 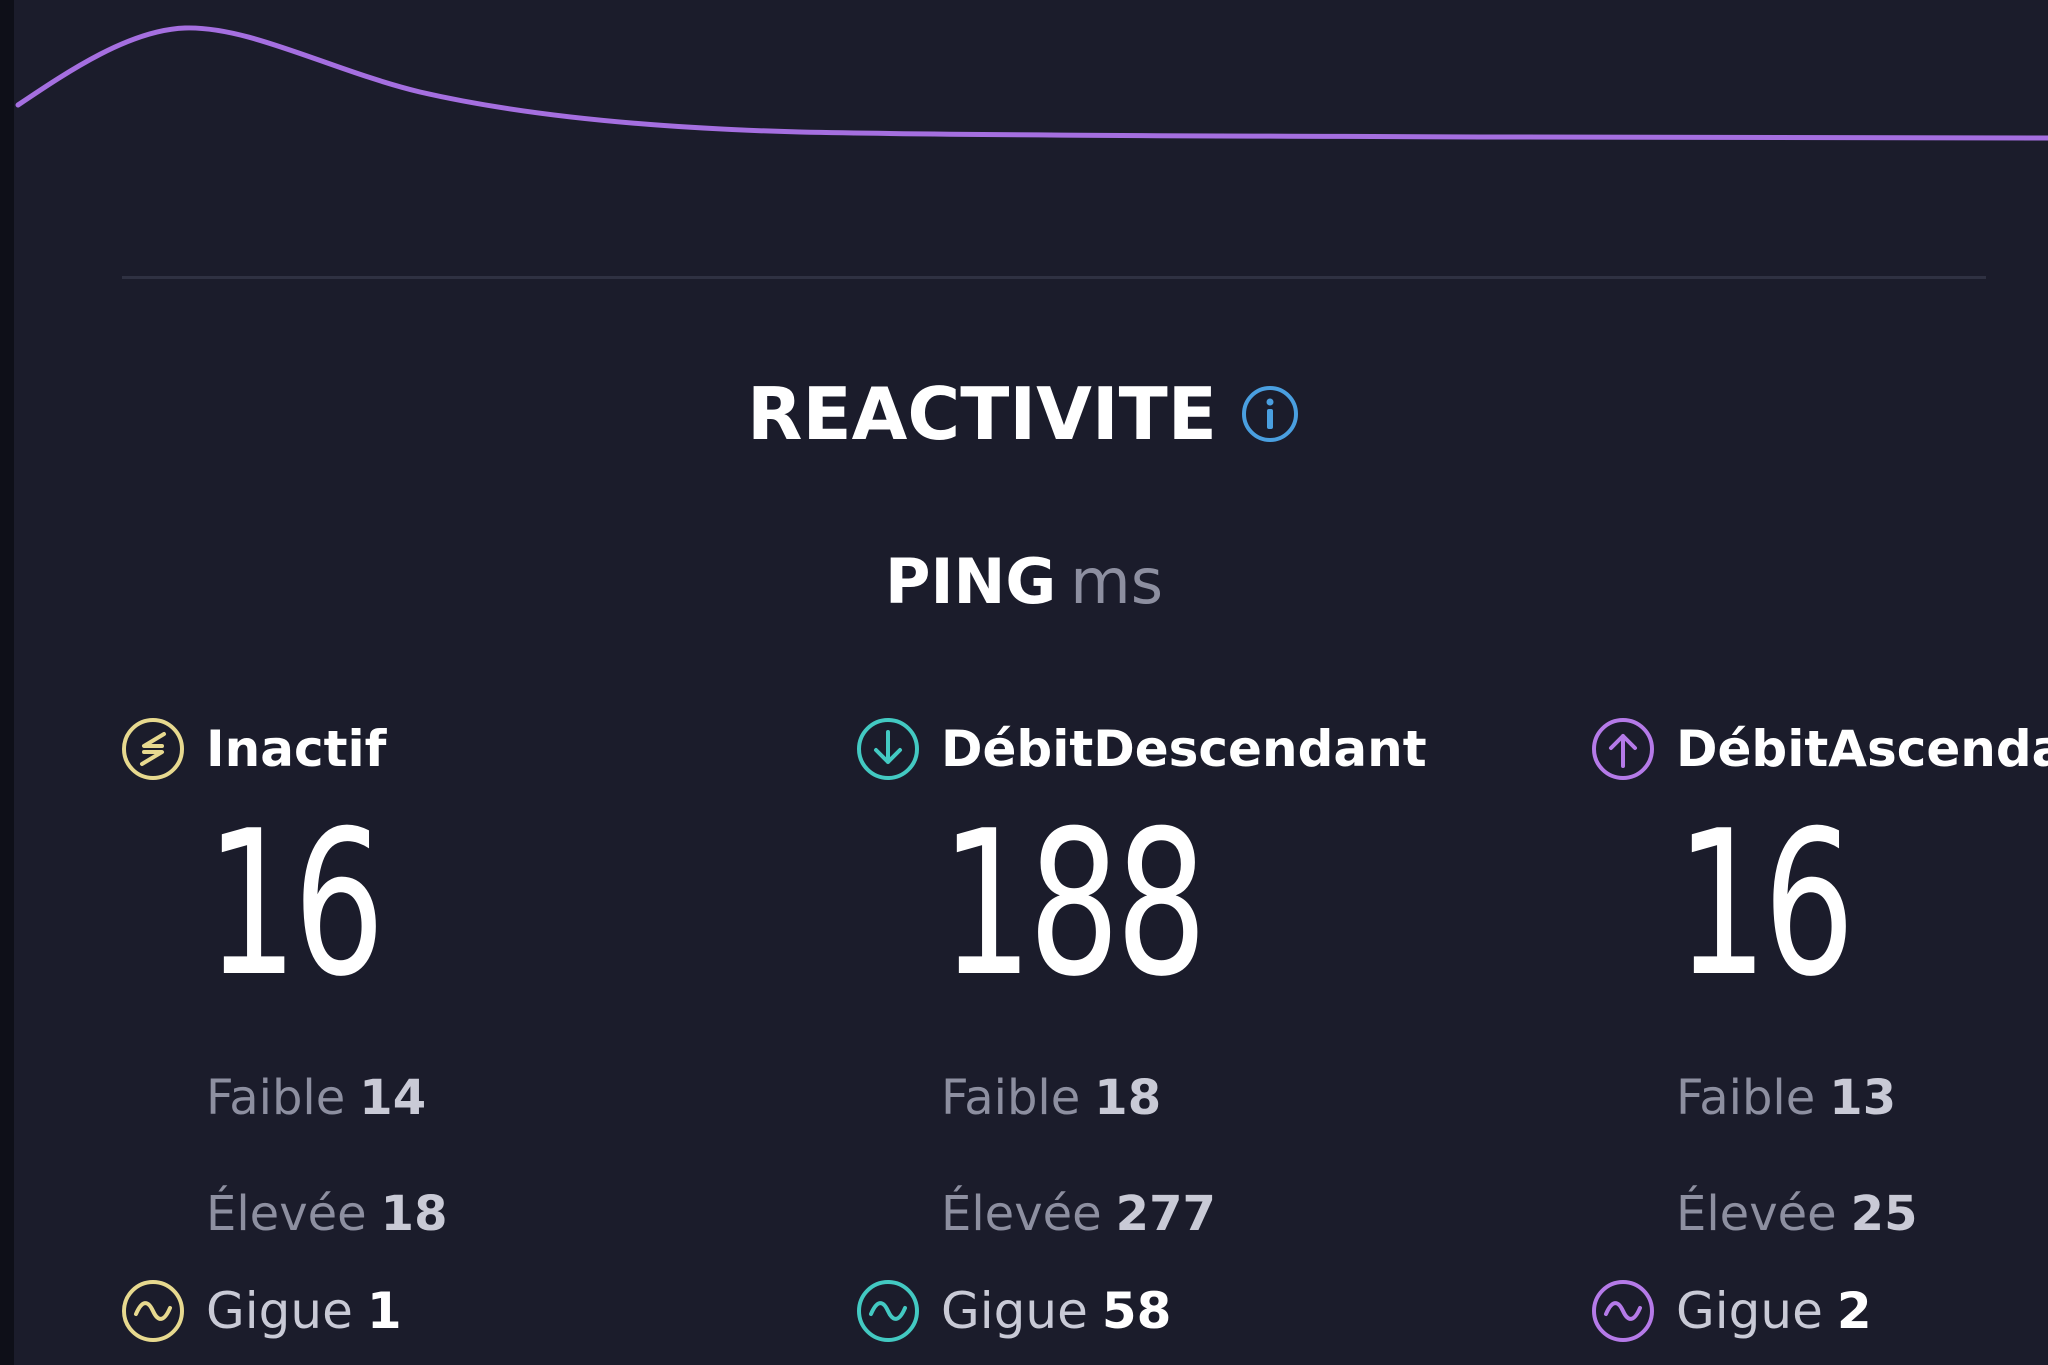 I want to click on low-value: 14, so click(x=393, y=1098).